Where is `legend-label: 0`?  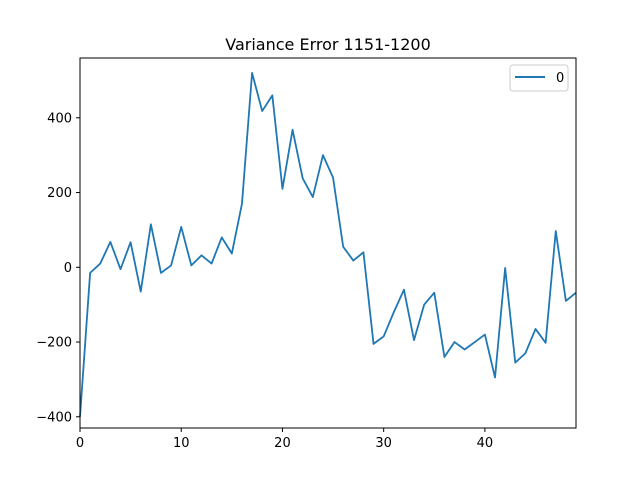 legend-label: 0 is located at coordinates (560, 78).